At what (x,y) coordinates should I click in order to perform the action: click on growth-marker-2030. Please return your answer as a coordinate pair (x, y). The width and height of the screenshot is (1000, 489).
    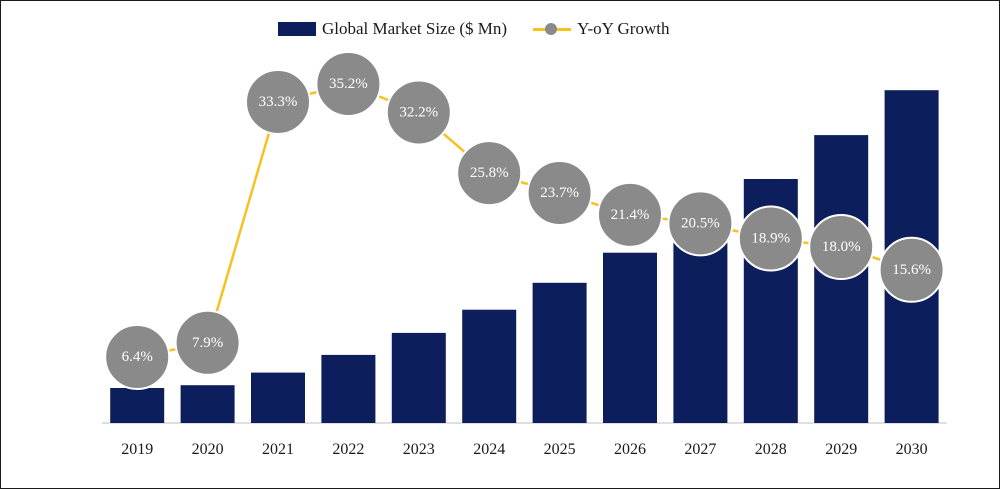
    Looking at the image, I should click on (911, 269).